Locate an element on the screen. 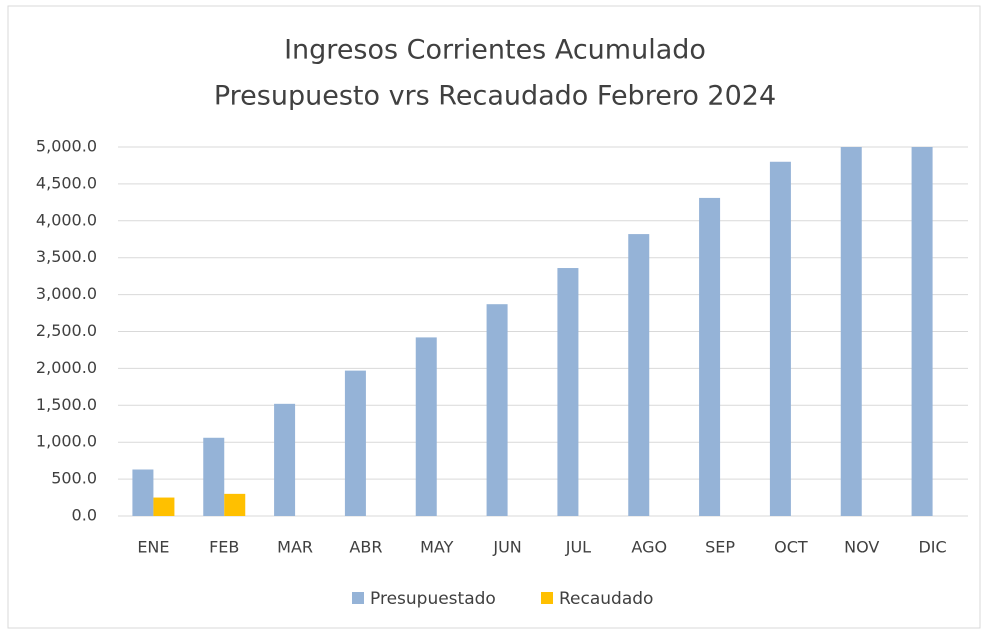 The height and width of the screenshot is (632, 989). x-tick-label: JUL is located at coordinates (578, 547).